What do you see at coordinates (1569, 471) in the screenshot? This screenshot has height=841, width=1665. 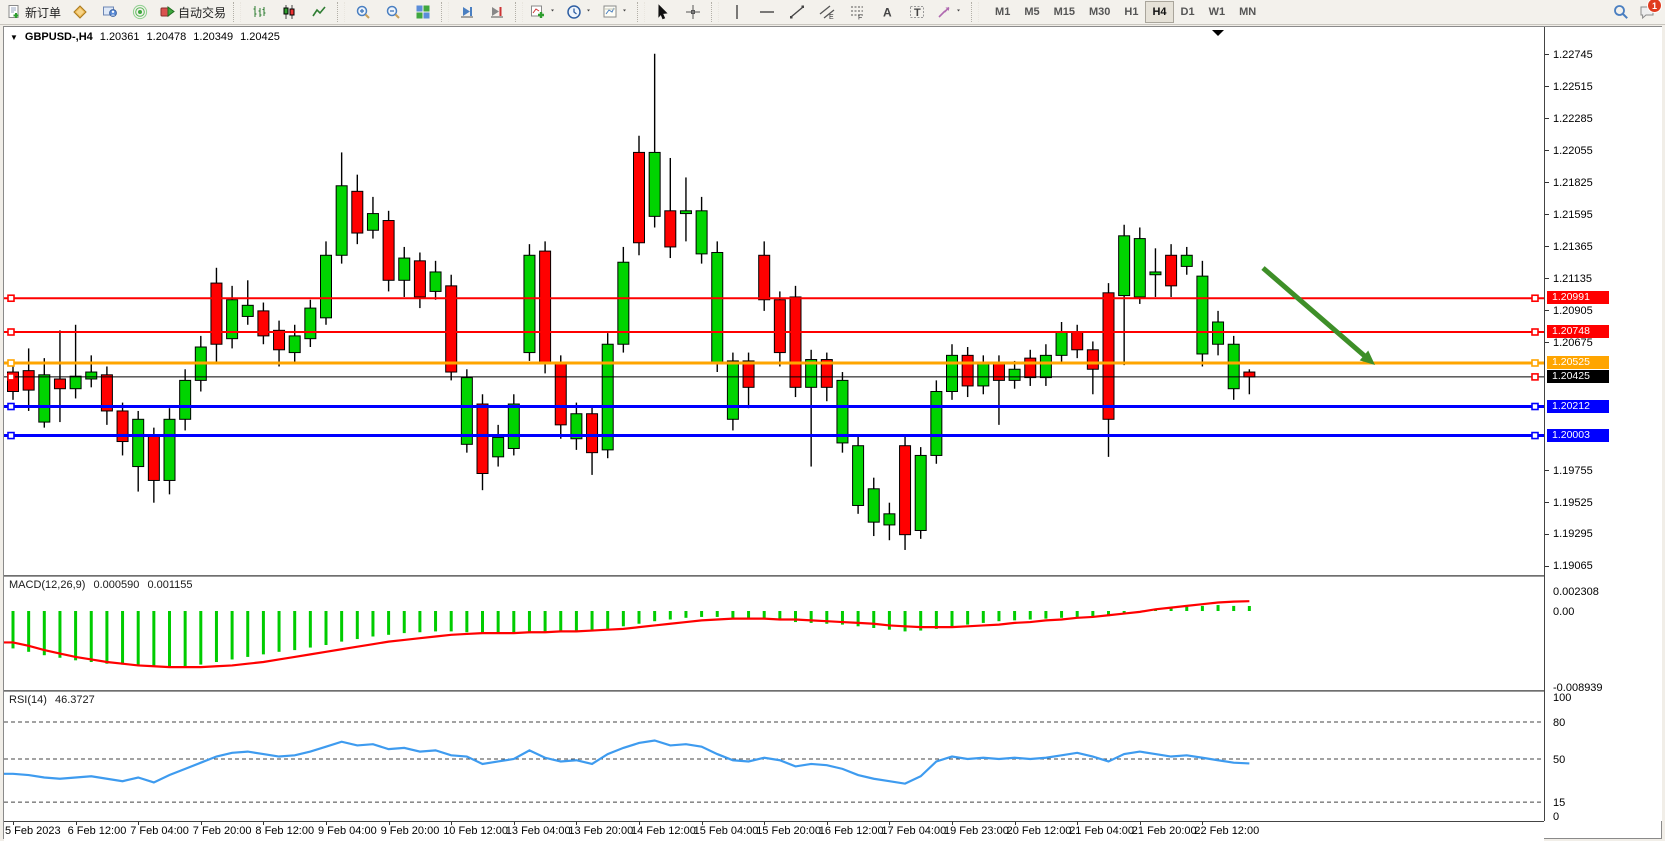 I see `price-tick: 1.19755` at bounding box center [1569, 471].